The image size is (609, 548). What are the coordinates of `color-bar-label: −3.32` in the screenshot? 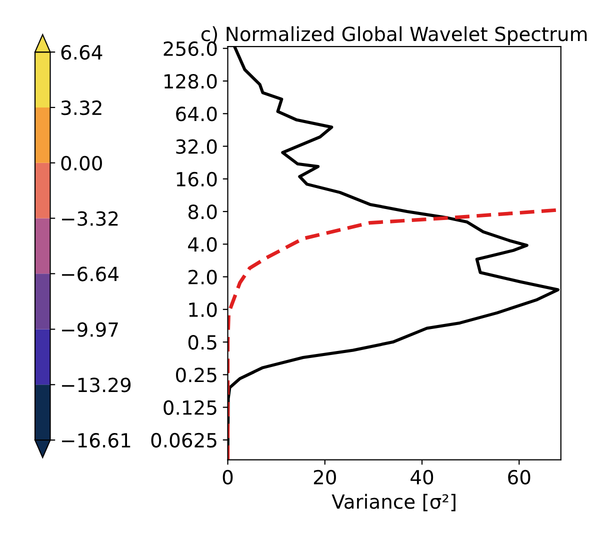 It's located at (90, 218).